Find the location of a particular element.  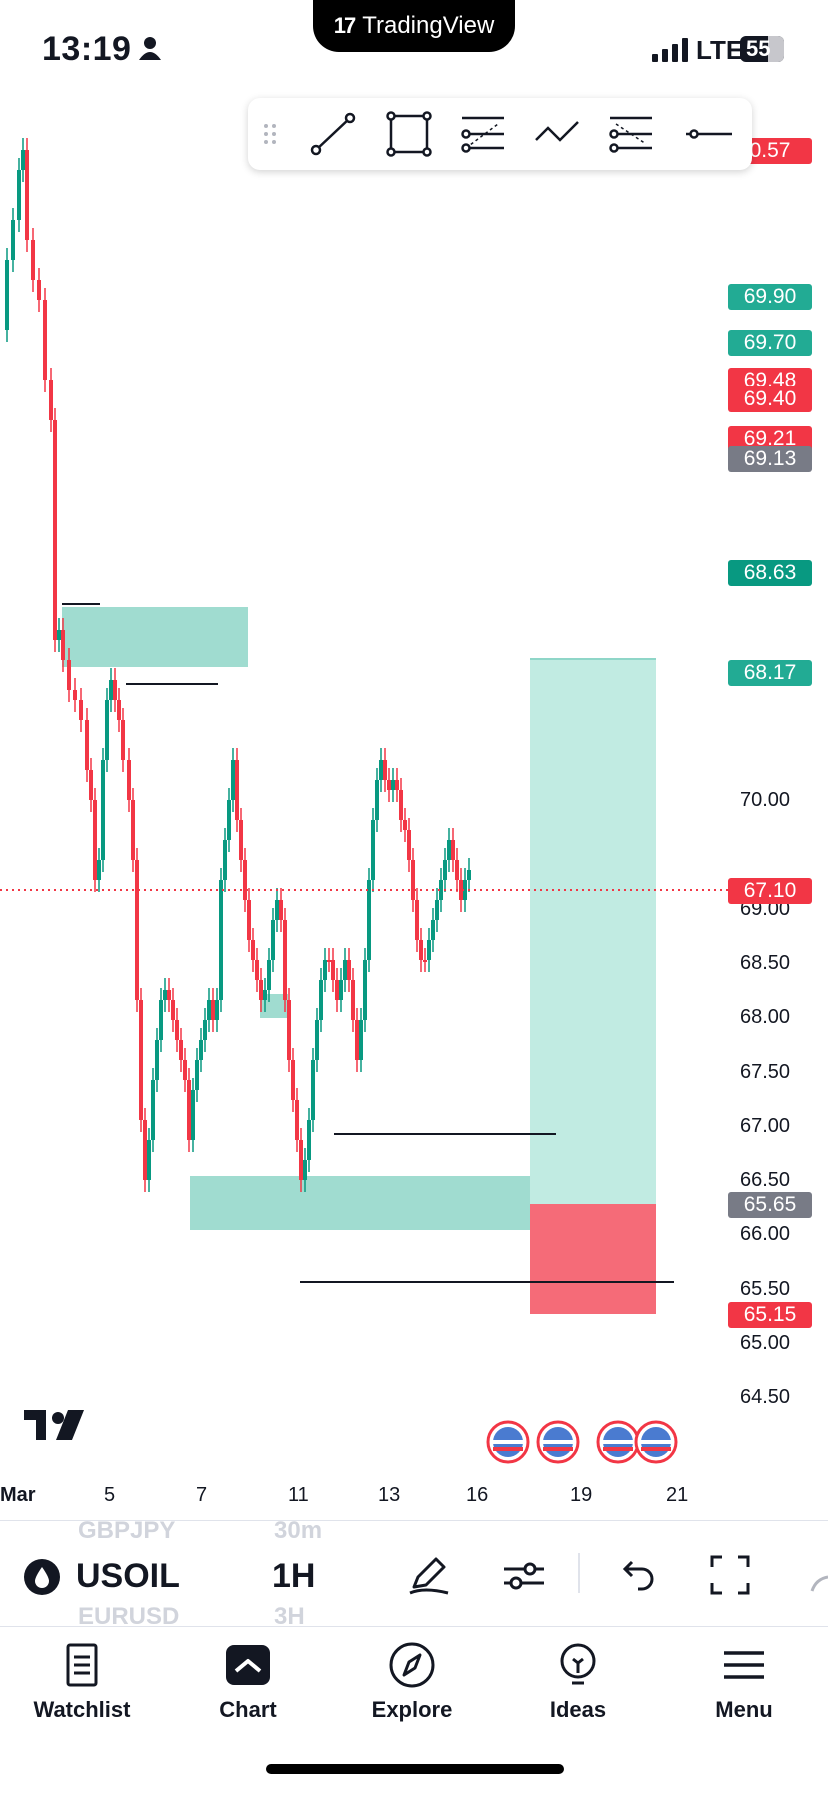

economic-events is located at coordinates (582, 1442).